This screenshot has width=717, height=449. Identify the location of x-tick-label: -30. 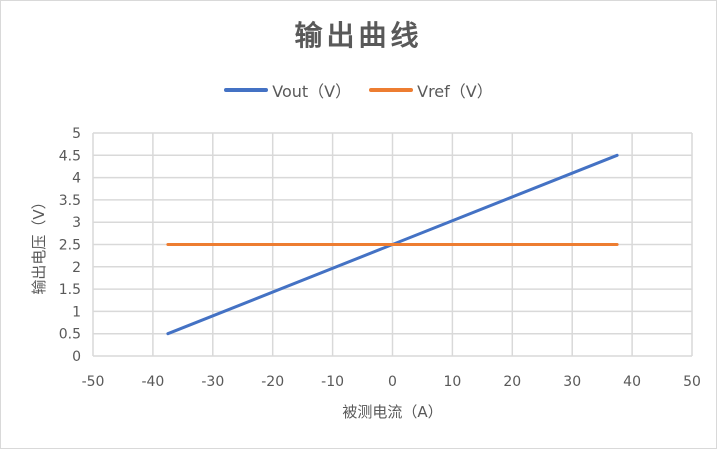
(212, 382).